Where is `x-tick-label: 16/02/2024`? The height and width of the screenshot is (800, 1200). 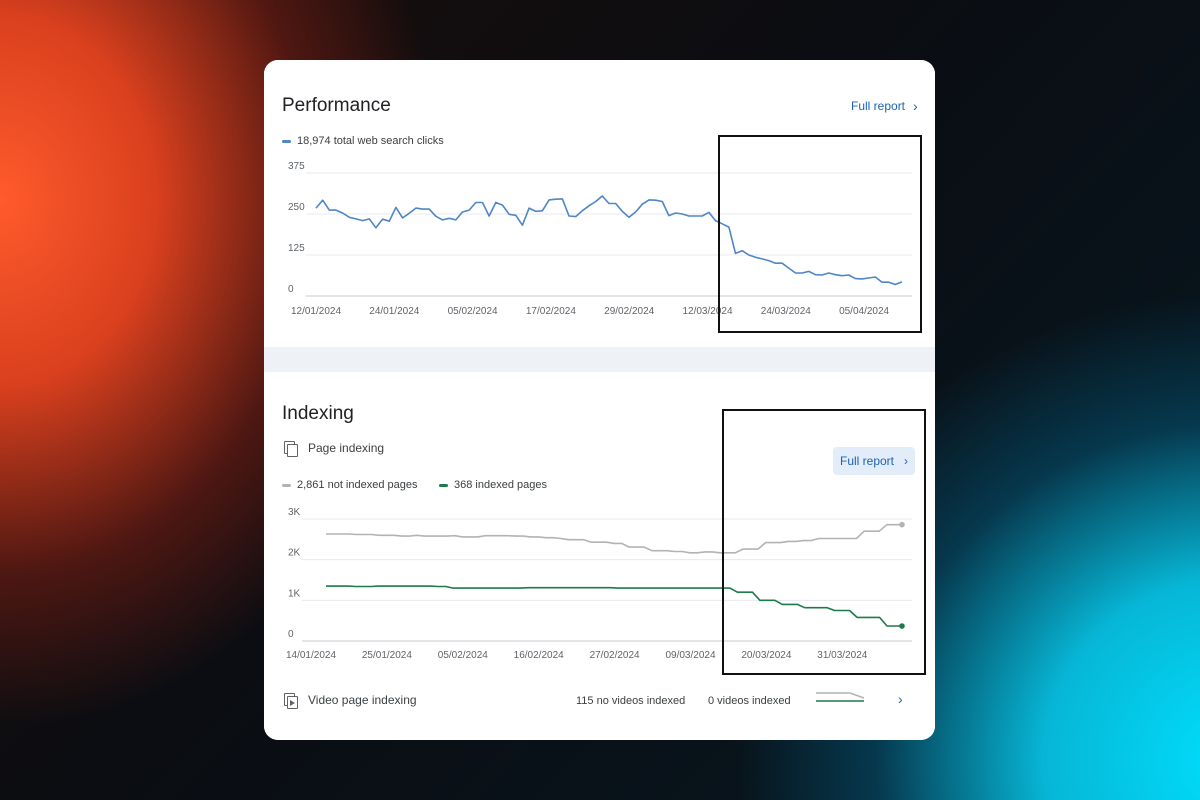 x-tick-label: 16/02/2024 is located at coordinates (539, 655).